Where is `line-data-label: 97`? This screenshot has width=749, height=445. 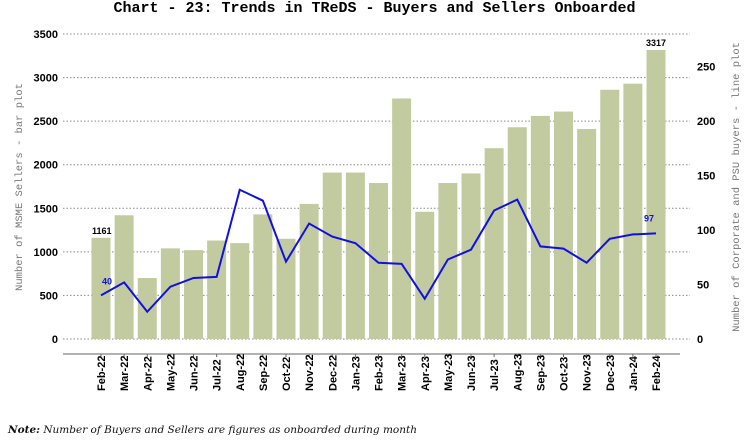
line-data-label: 97 is located at coordinates (649, 218).